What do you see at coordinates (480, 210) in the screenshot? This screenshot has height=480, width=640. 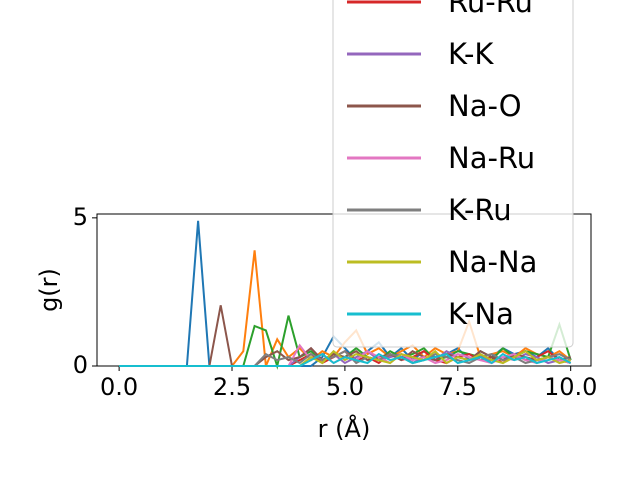 I see `legend-label: K-Ru` at bounding box center [480, 210].